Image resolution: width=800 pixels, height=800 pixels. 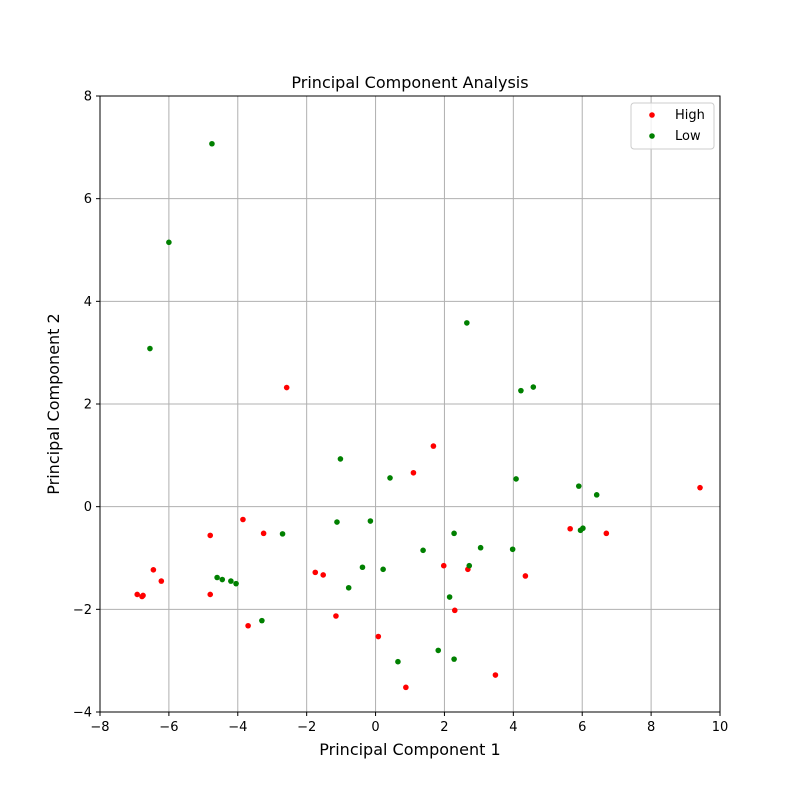 What do you see at coordinates (53, 403) in the screenshot?
I see `y-axis-label: Principal Component 2` at bounding box center [53, 403].